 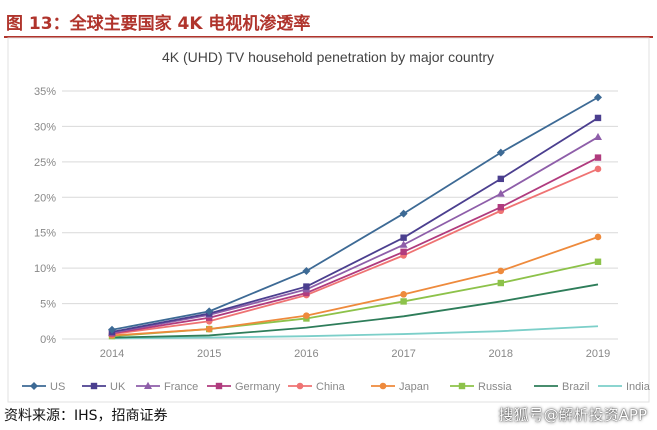 I want to click on data-point-china, so click(x=598, y=169).